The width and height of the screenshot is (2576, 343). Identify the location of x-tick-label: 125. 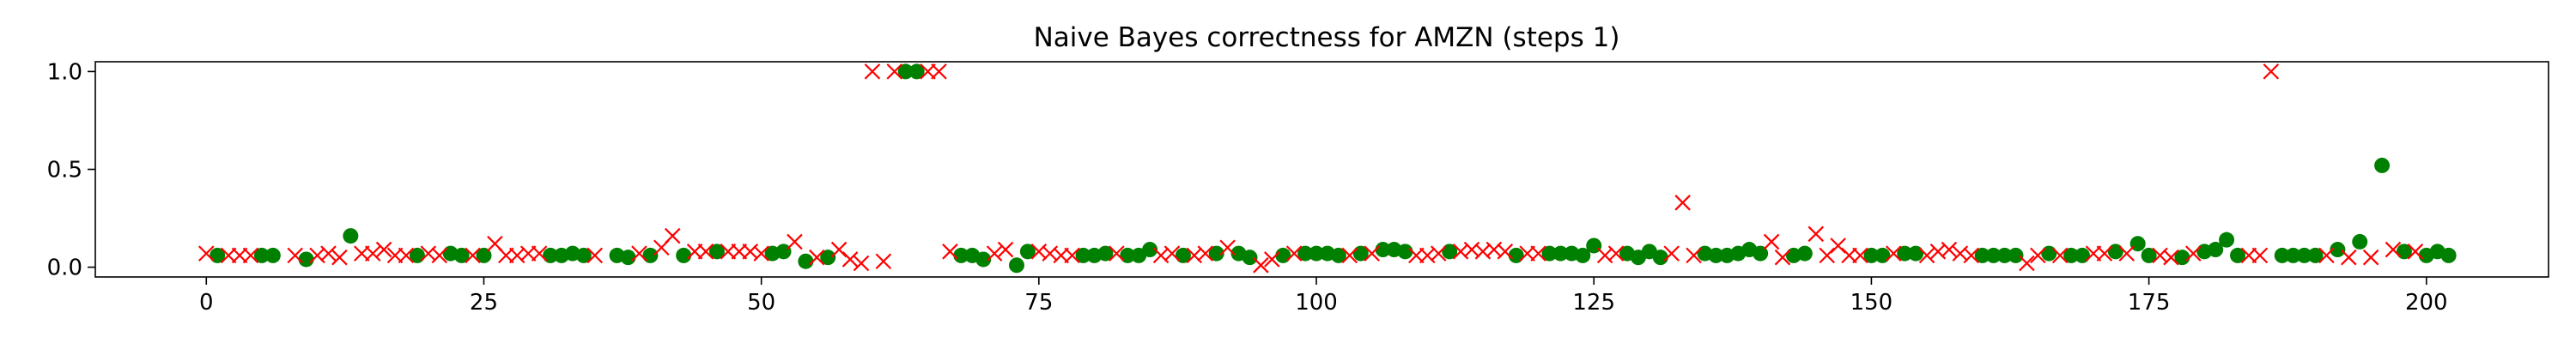
(1594, 303).